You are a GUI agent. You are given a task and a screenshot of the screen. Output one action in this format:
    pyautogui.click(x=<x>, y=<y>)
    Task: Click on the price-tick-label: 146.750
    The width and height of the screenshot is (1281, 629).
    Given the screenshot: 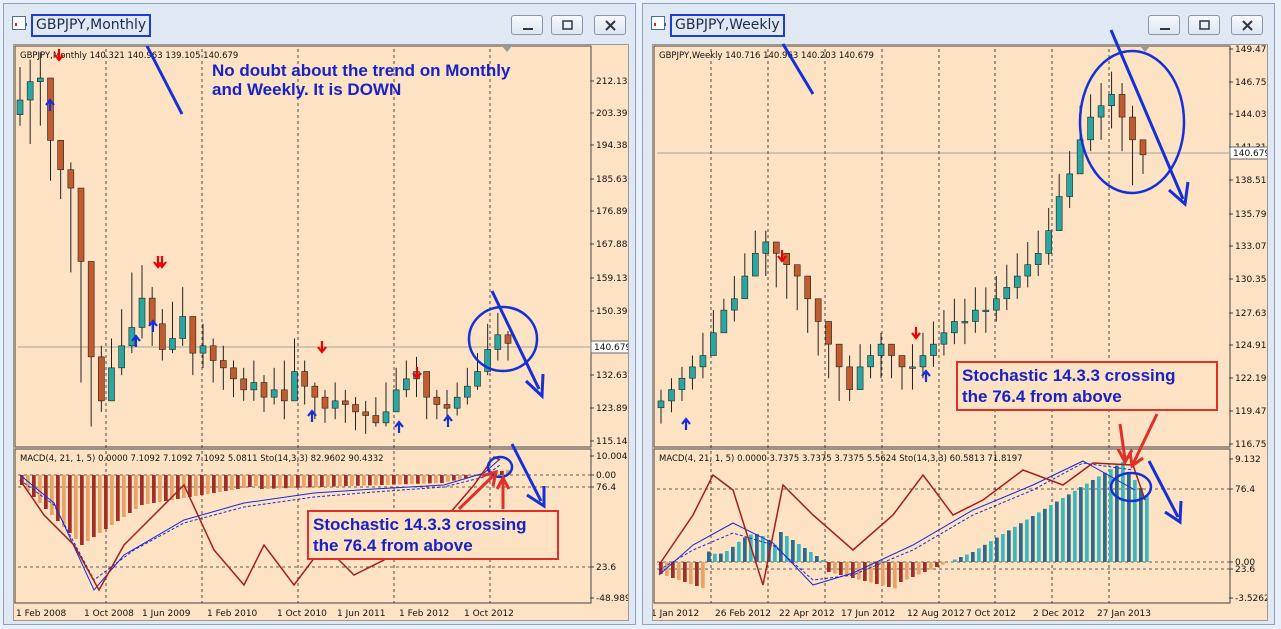 What is the action you would take?
    pyautogui.click(x=1251, y=83)
    